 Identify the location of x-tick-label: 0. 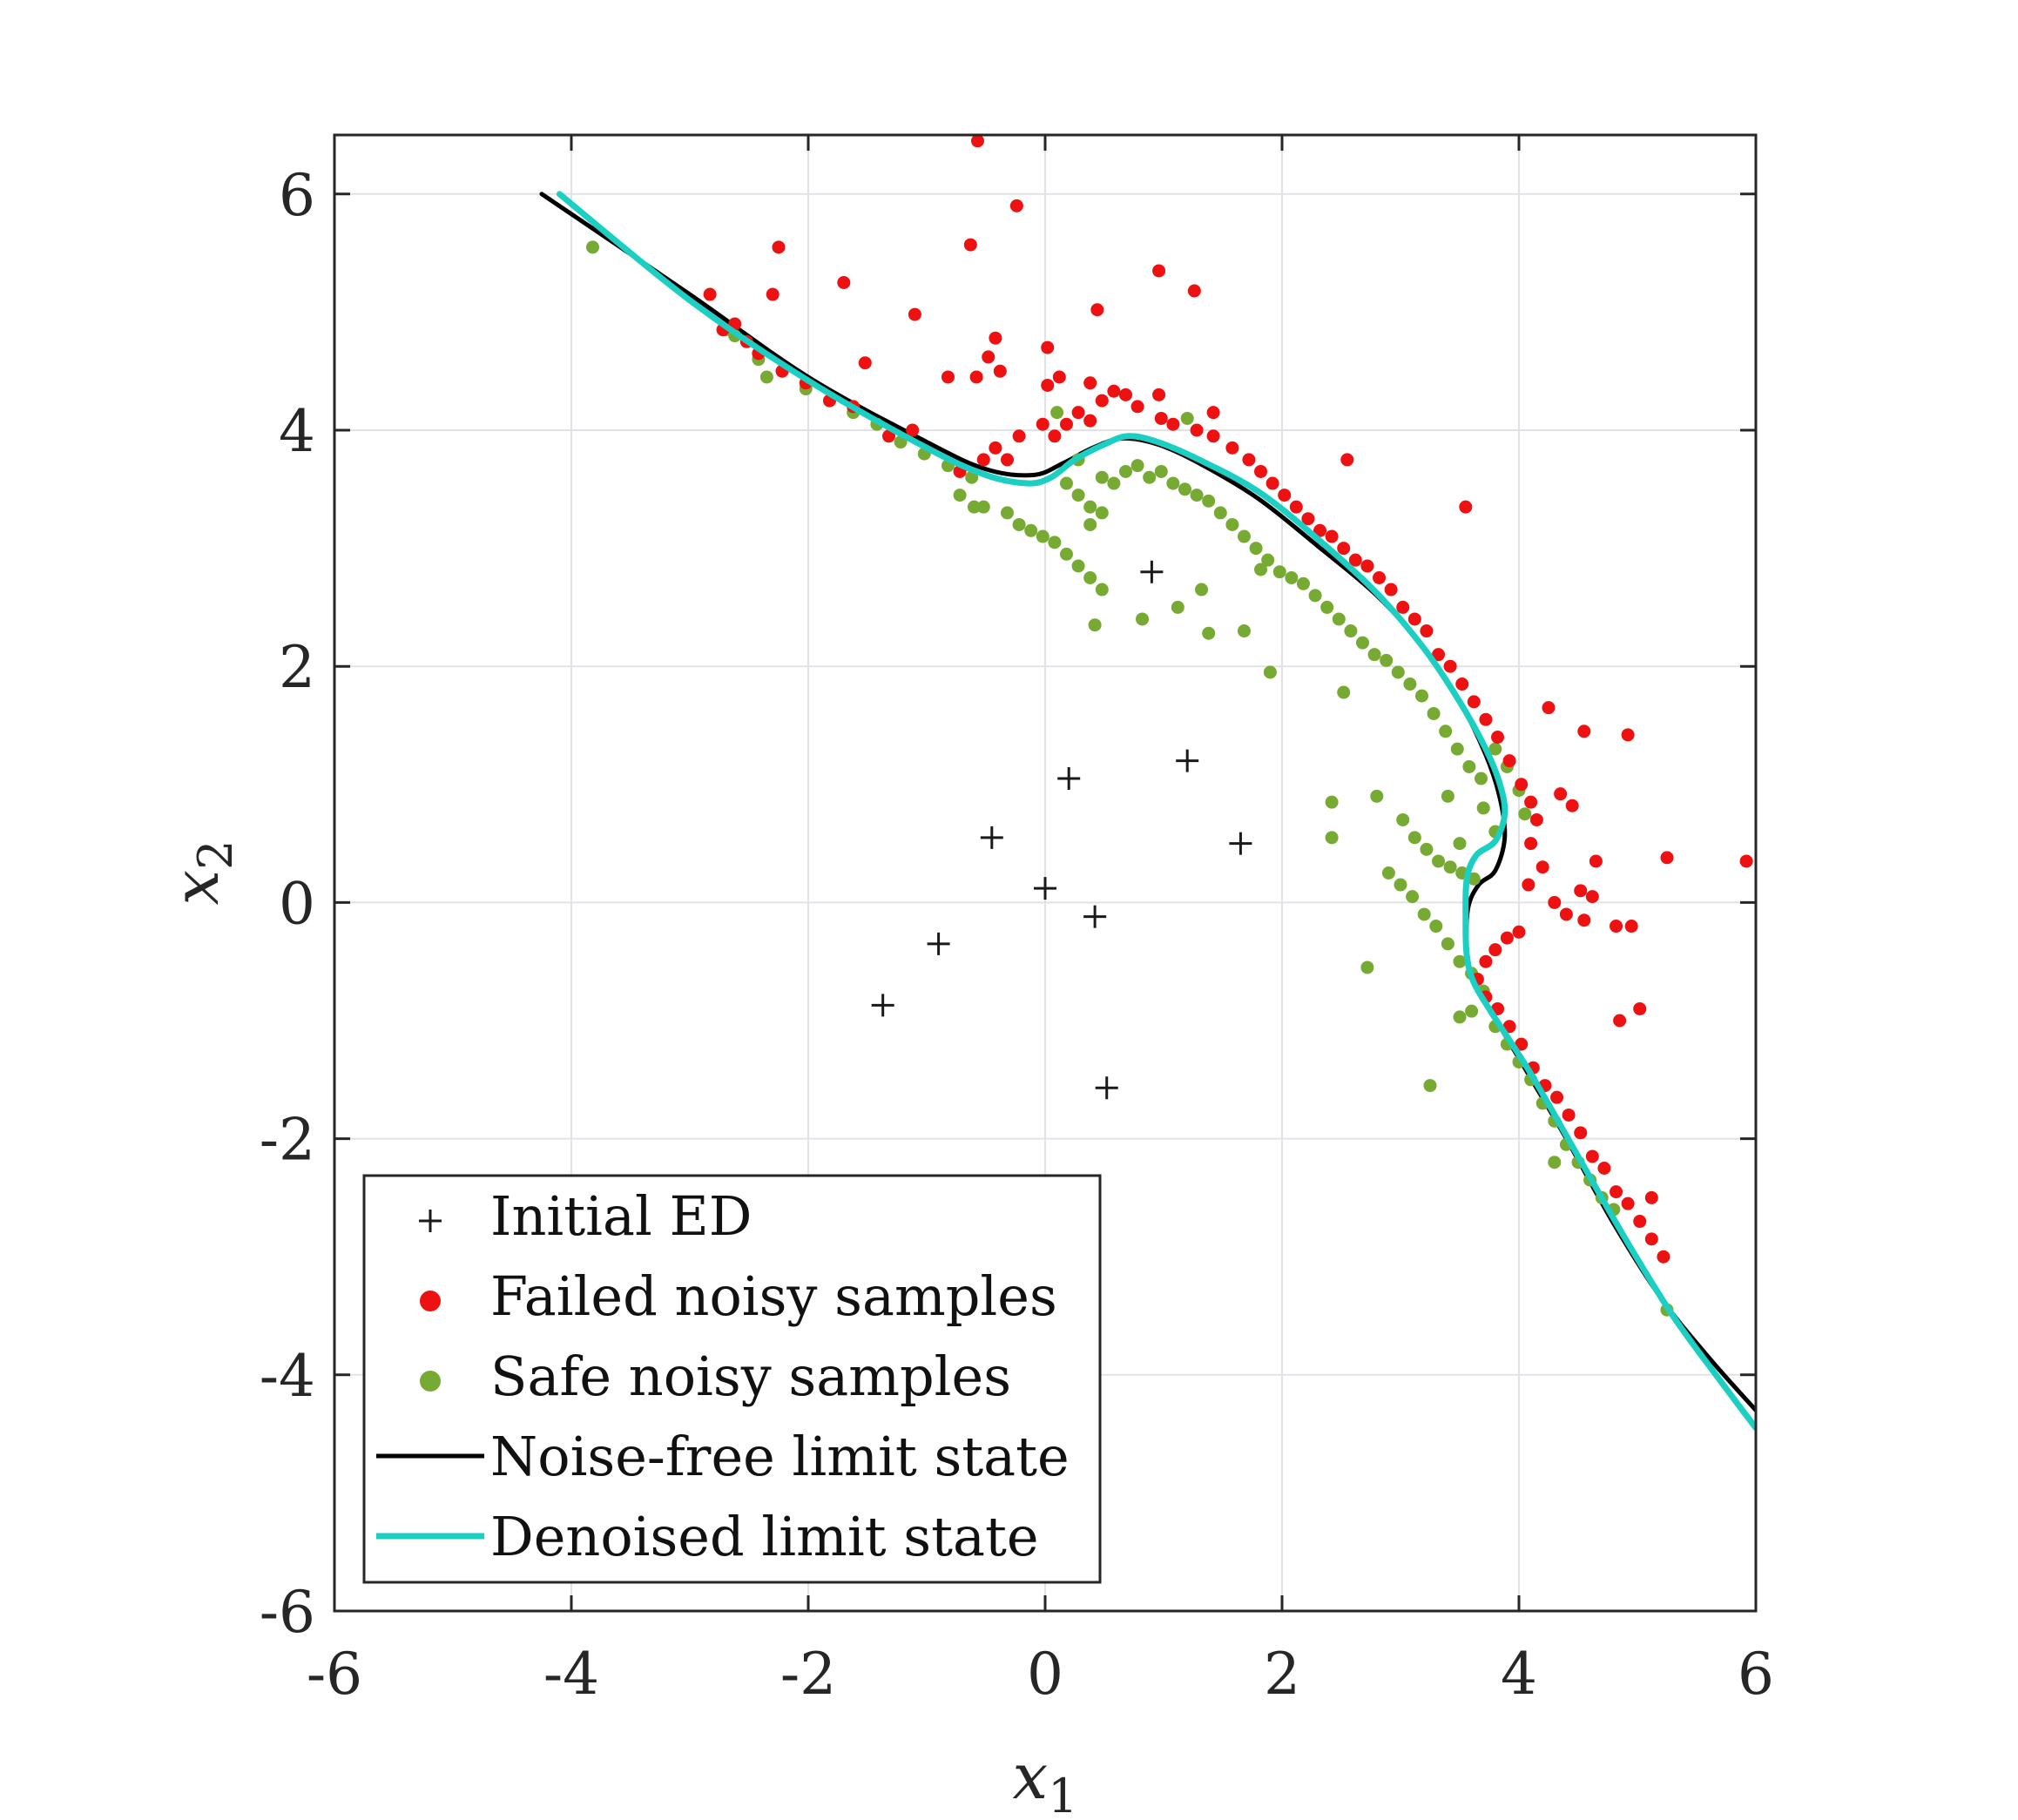
(1045, 1674).